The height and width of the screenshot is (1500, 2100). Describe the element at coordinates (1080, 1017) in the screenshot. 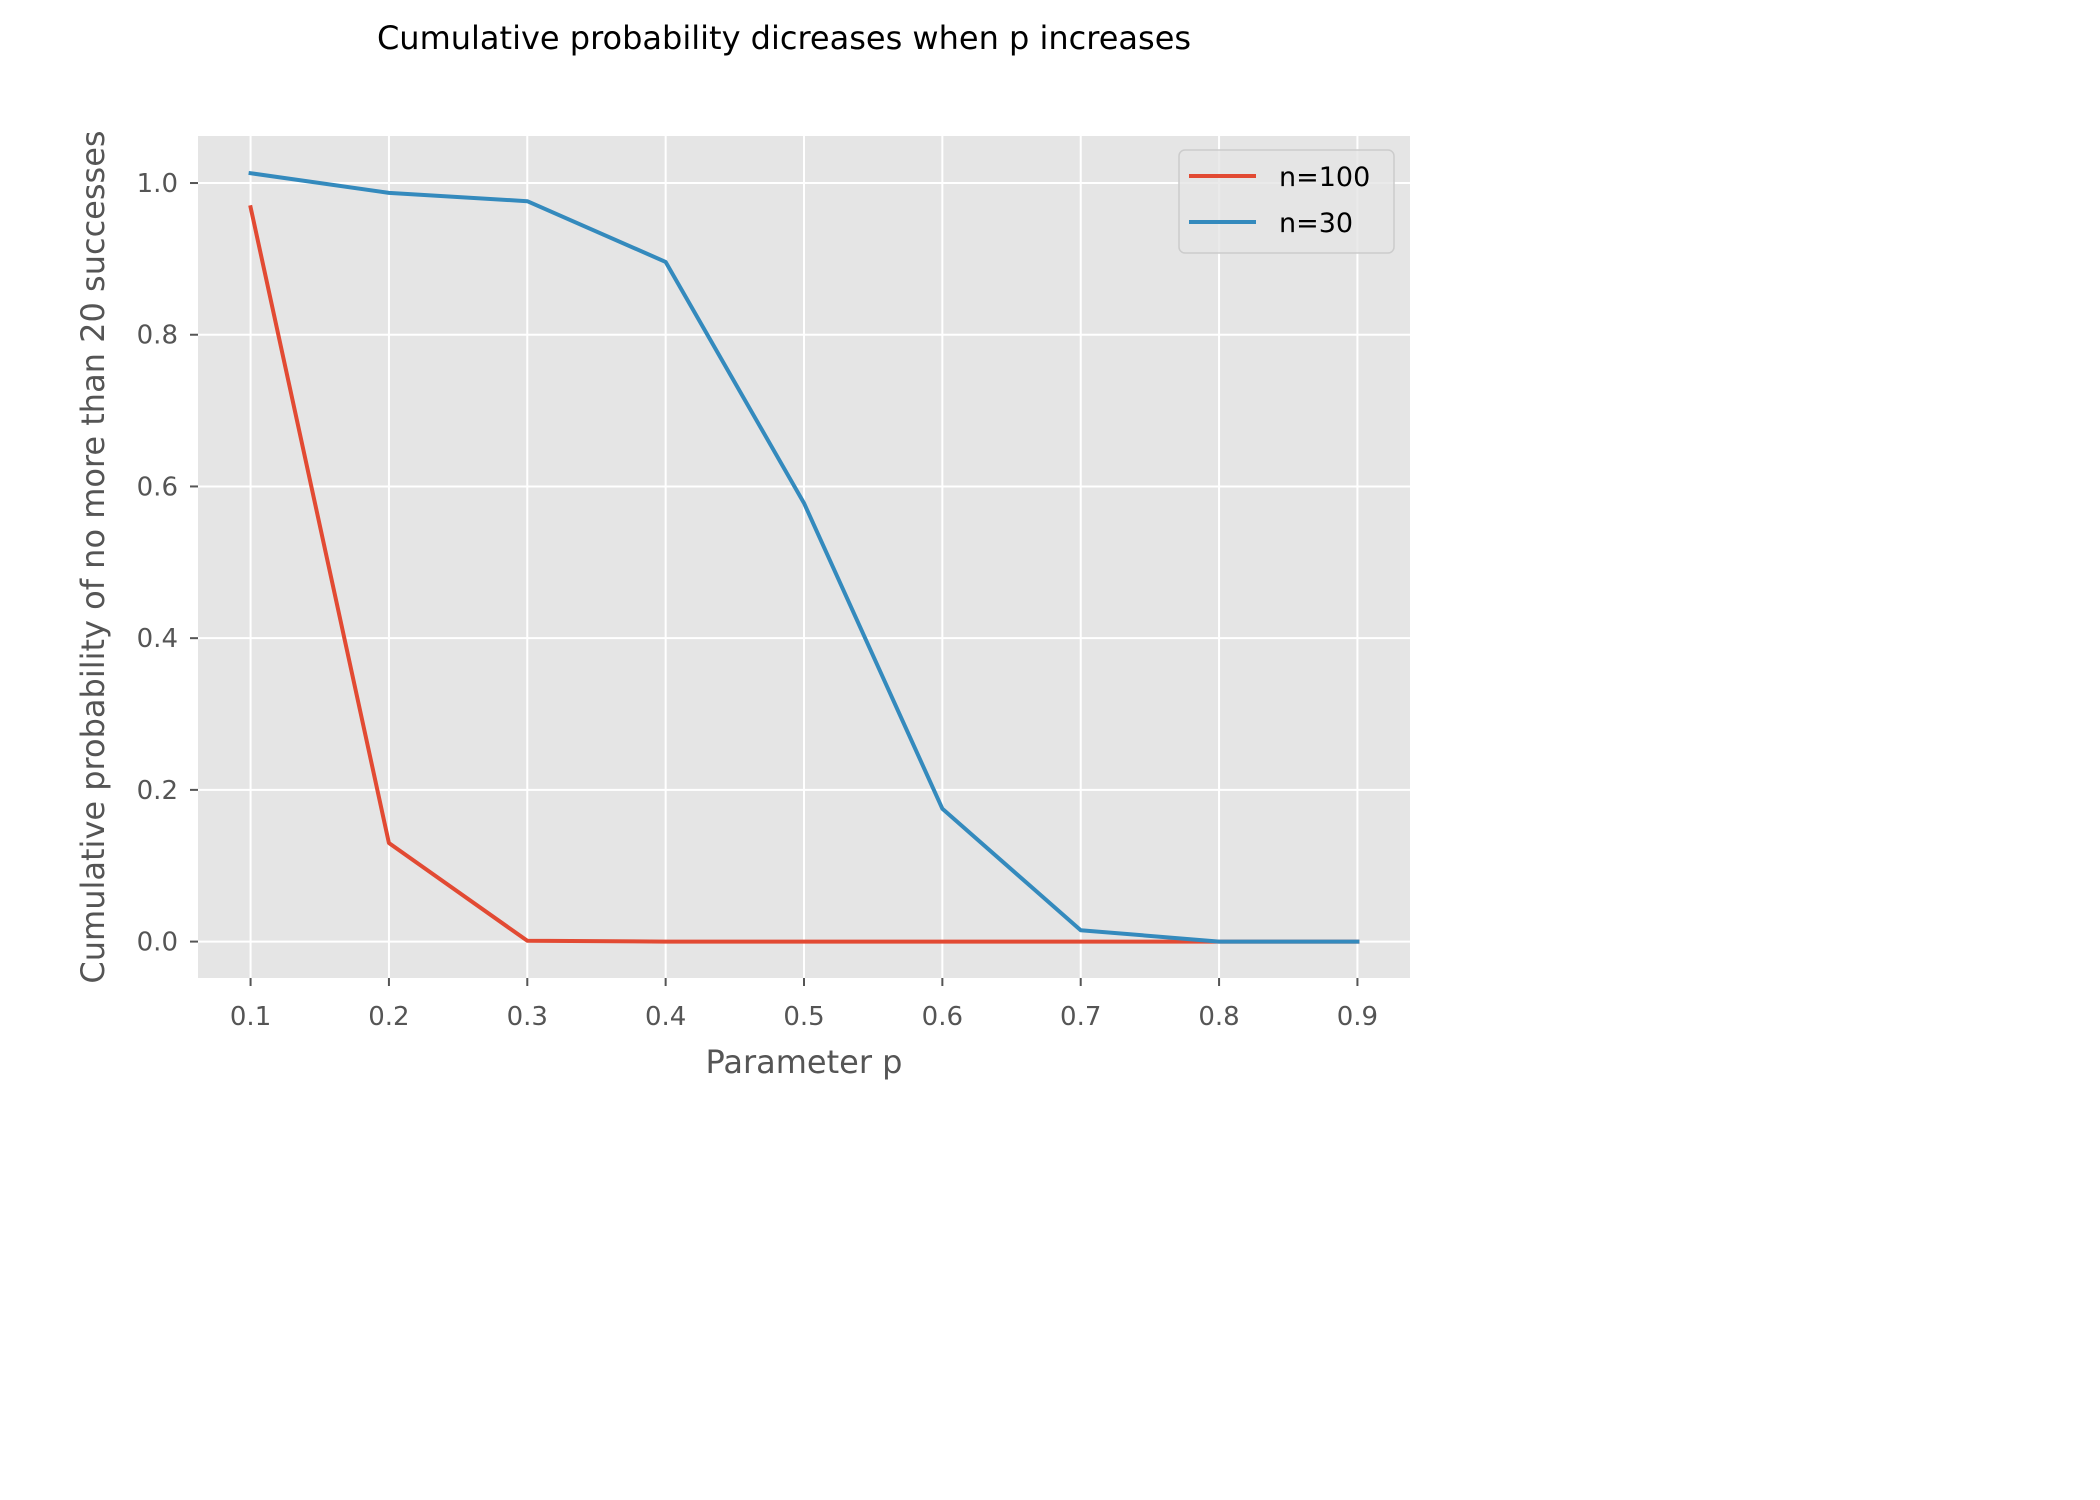

I see `x-tick-label-6: 0.7` at that location.